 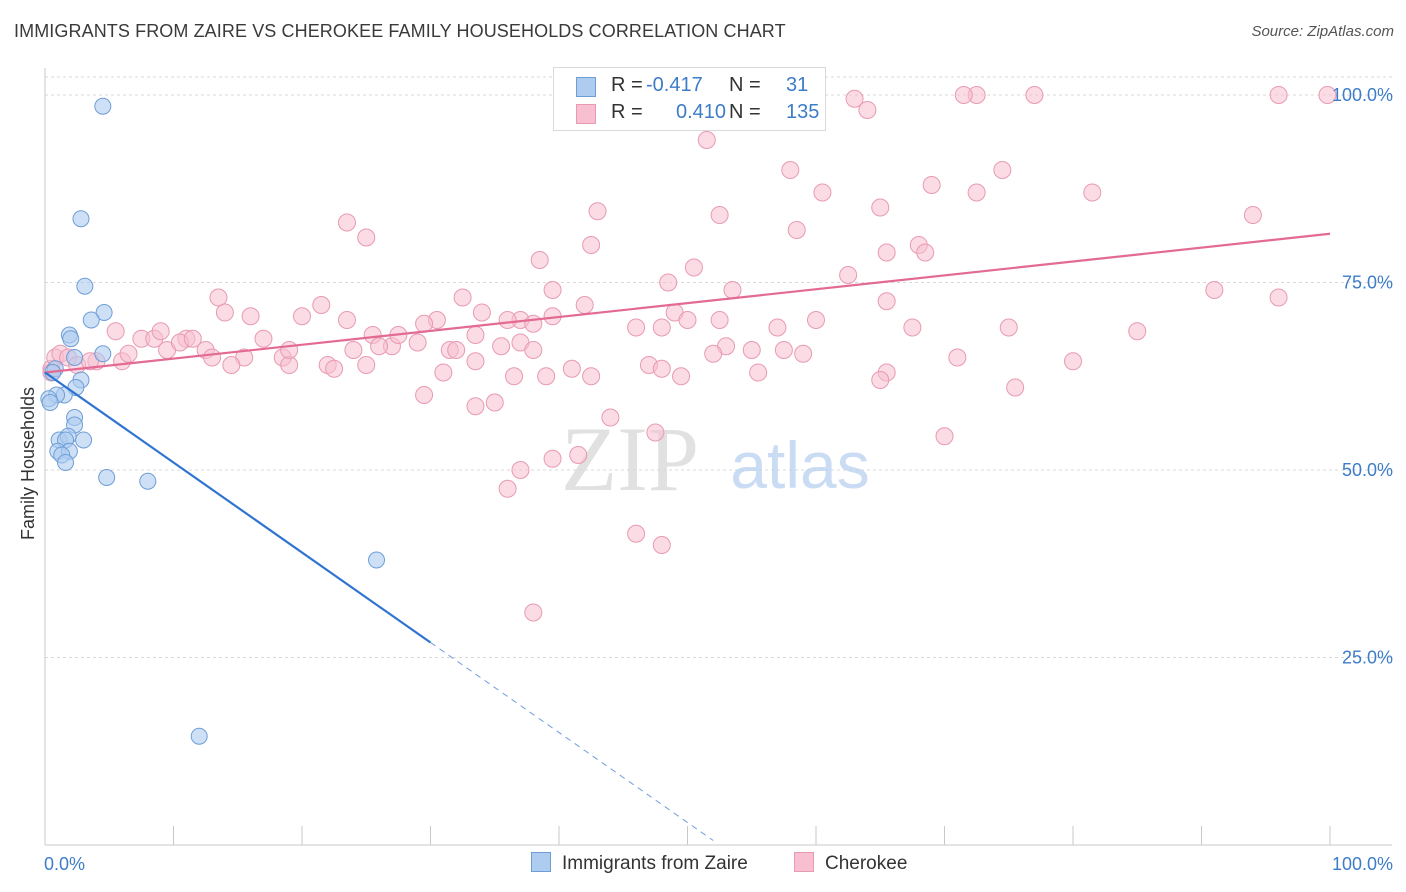 I want to click on y-tick-label: 75.0%, so click(x=1367, y=283).